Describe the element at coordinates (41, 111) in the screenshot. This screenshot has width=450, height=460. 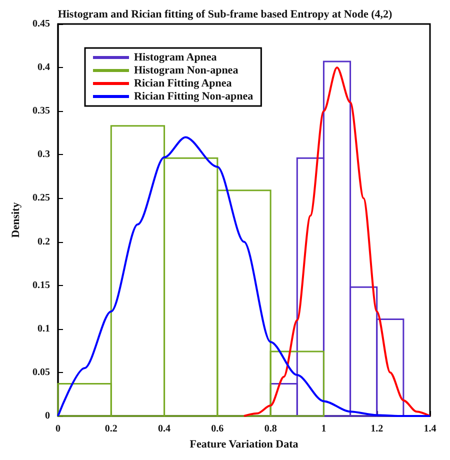
I see `y-tick-label: 0.35` at that location.